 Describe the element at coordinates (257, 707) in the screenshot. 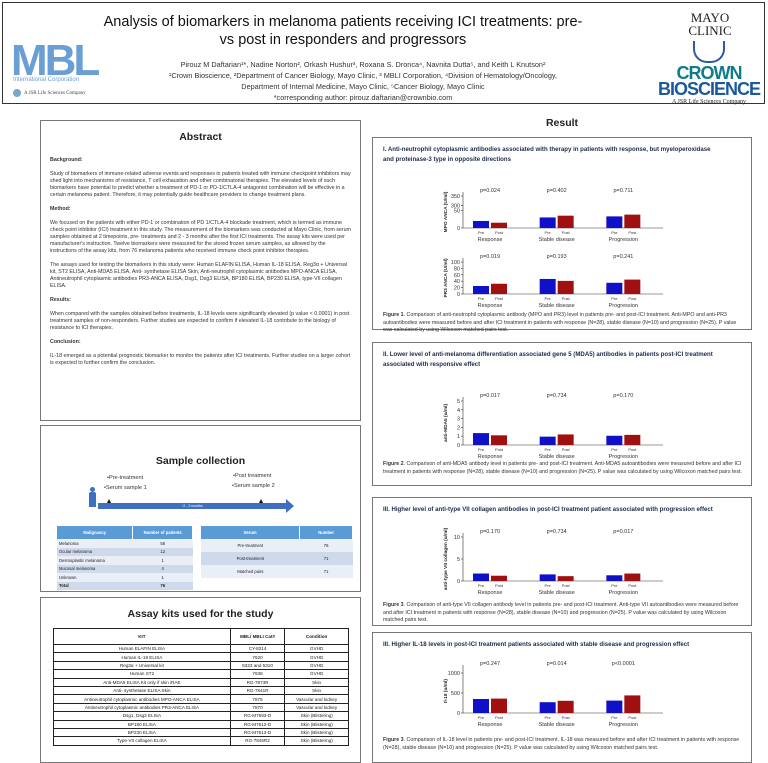

I see `table-cell: 7870` at that location.